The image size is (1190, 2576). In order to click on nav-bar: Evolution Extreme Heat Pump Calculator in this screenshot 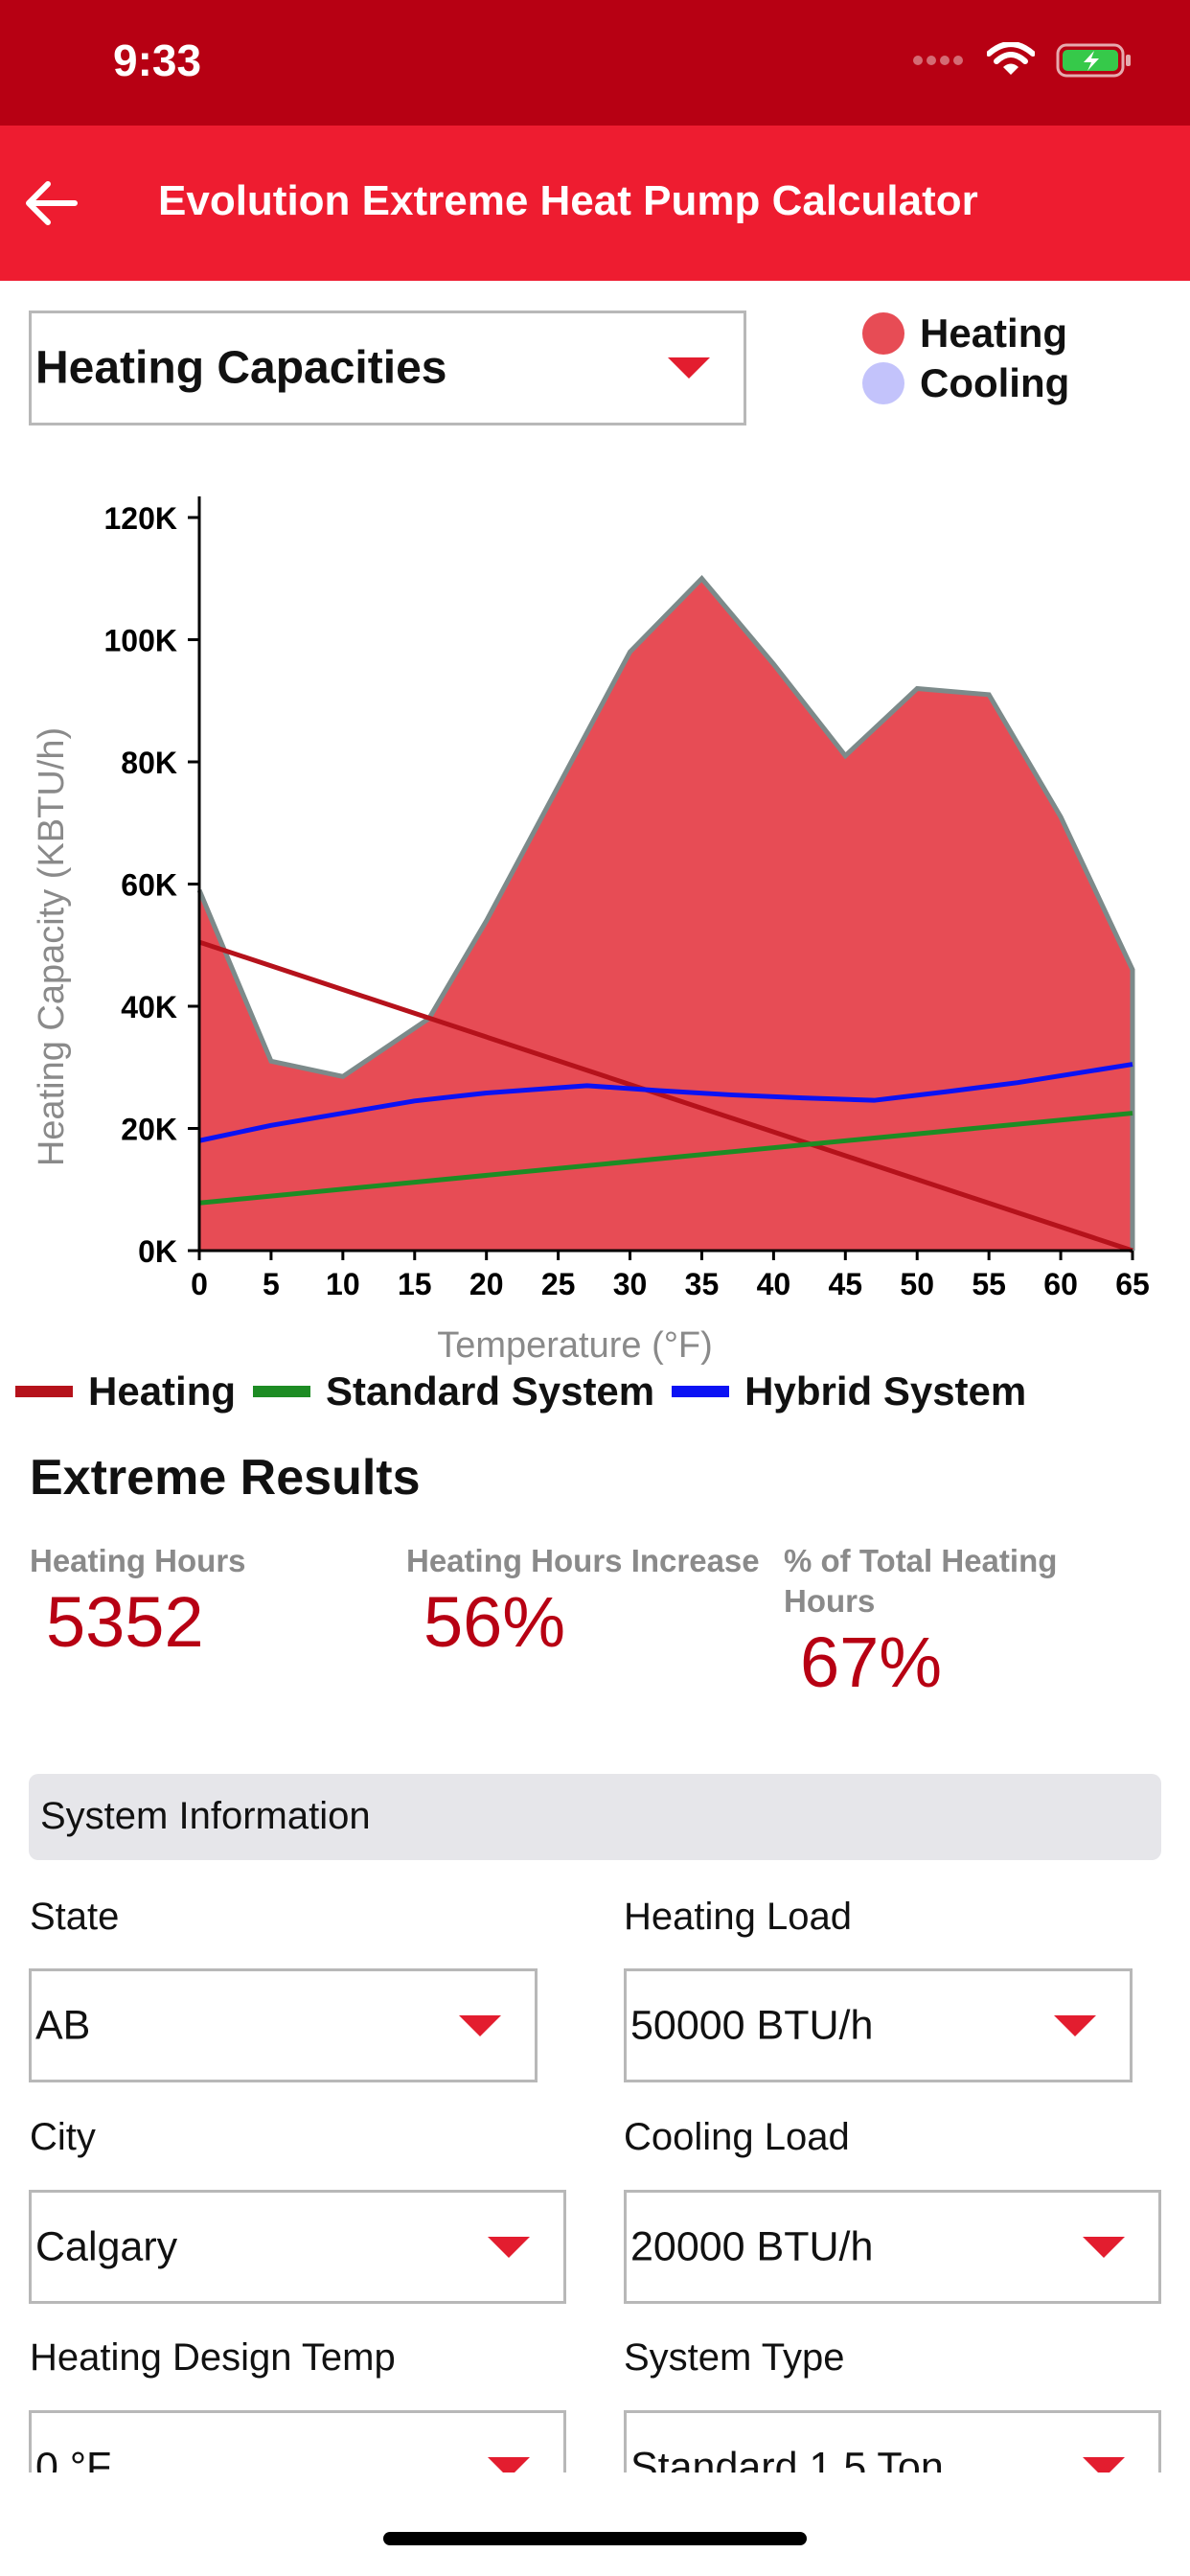, I will do `click(595, 203)`.